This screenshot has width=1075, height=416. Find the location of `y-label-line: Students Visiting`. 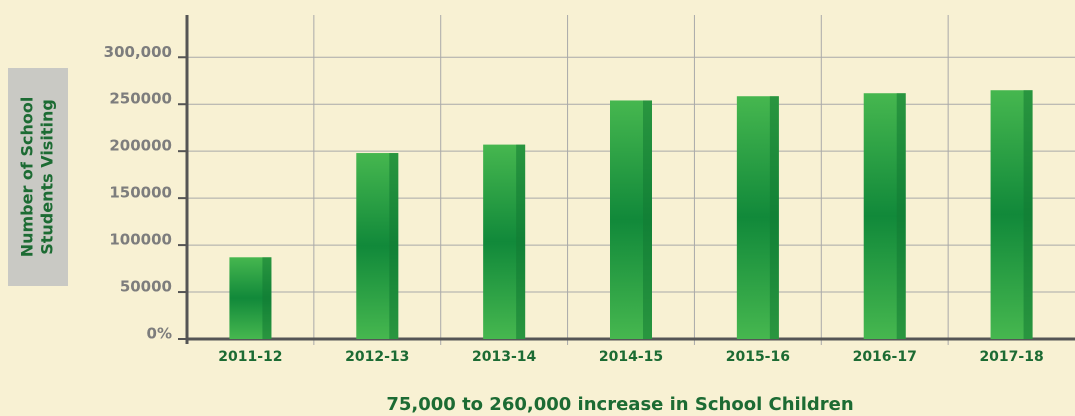

y-label-line: Students Visiting is located at coordinates (47, 177).